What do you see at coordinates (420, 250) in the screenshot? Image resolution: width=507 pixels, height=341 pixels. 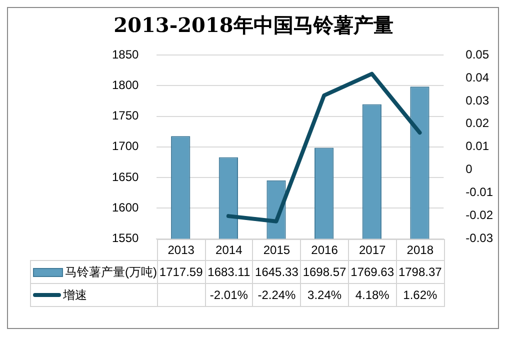 I see `x-tick-label: 2018` at bounding box center [420, 250].